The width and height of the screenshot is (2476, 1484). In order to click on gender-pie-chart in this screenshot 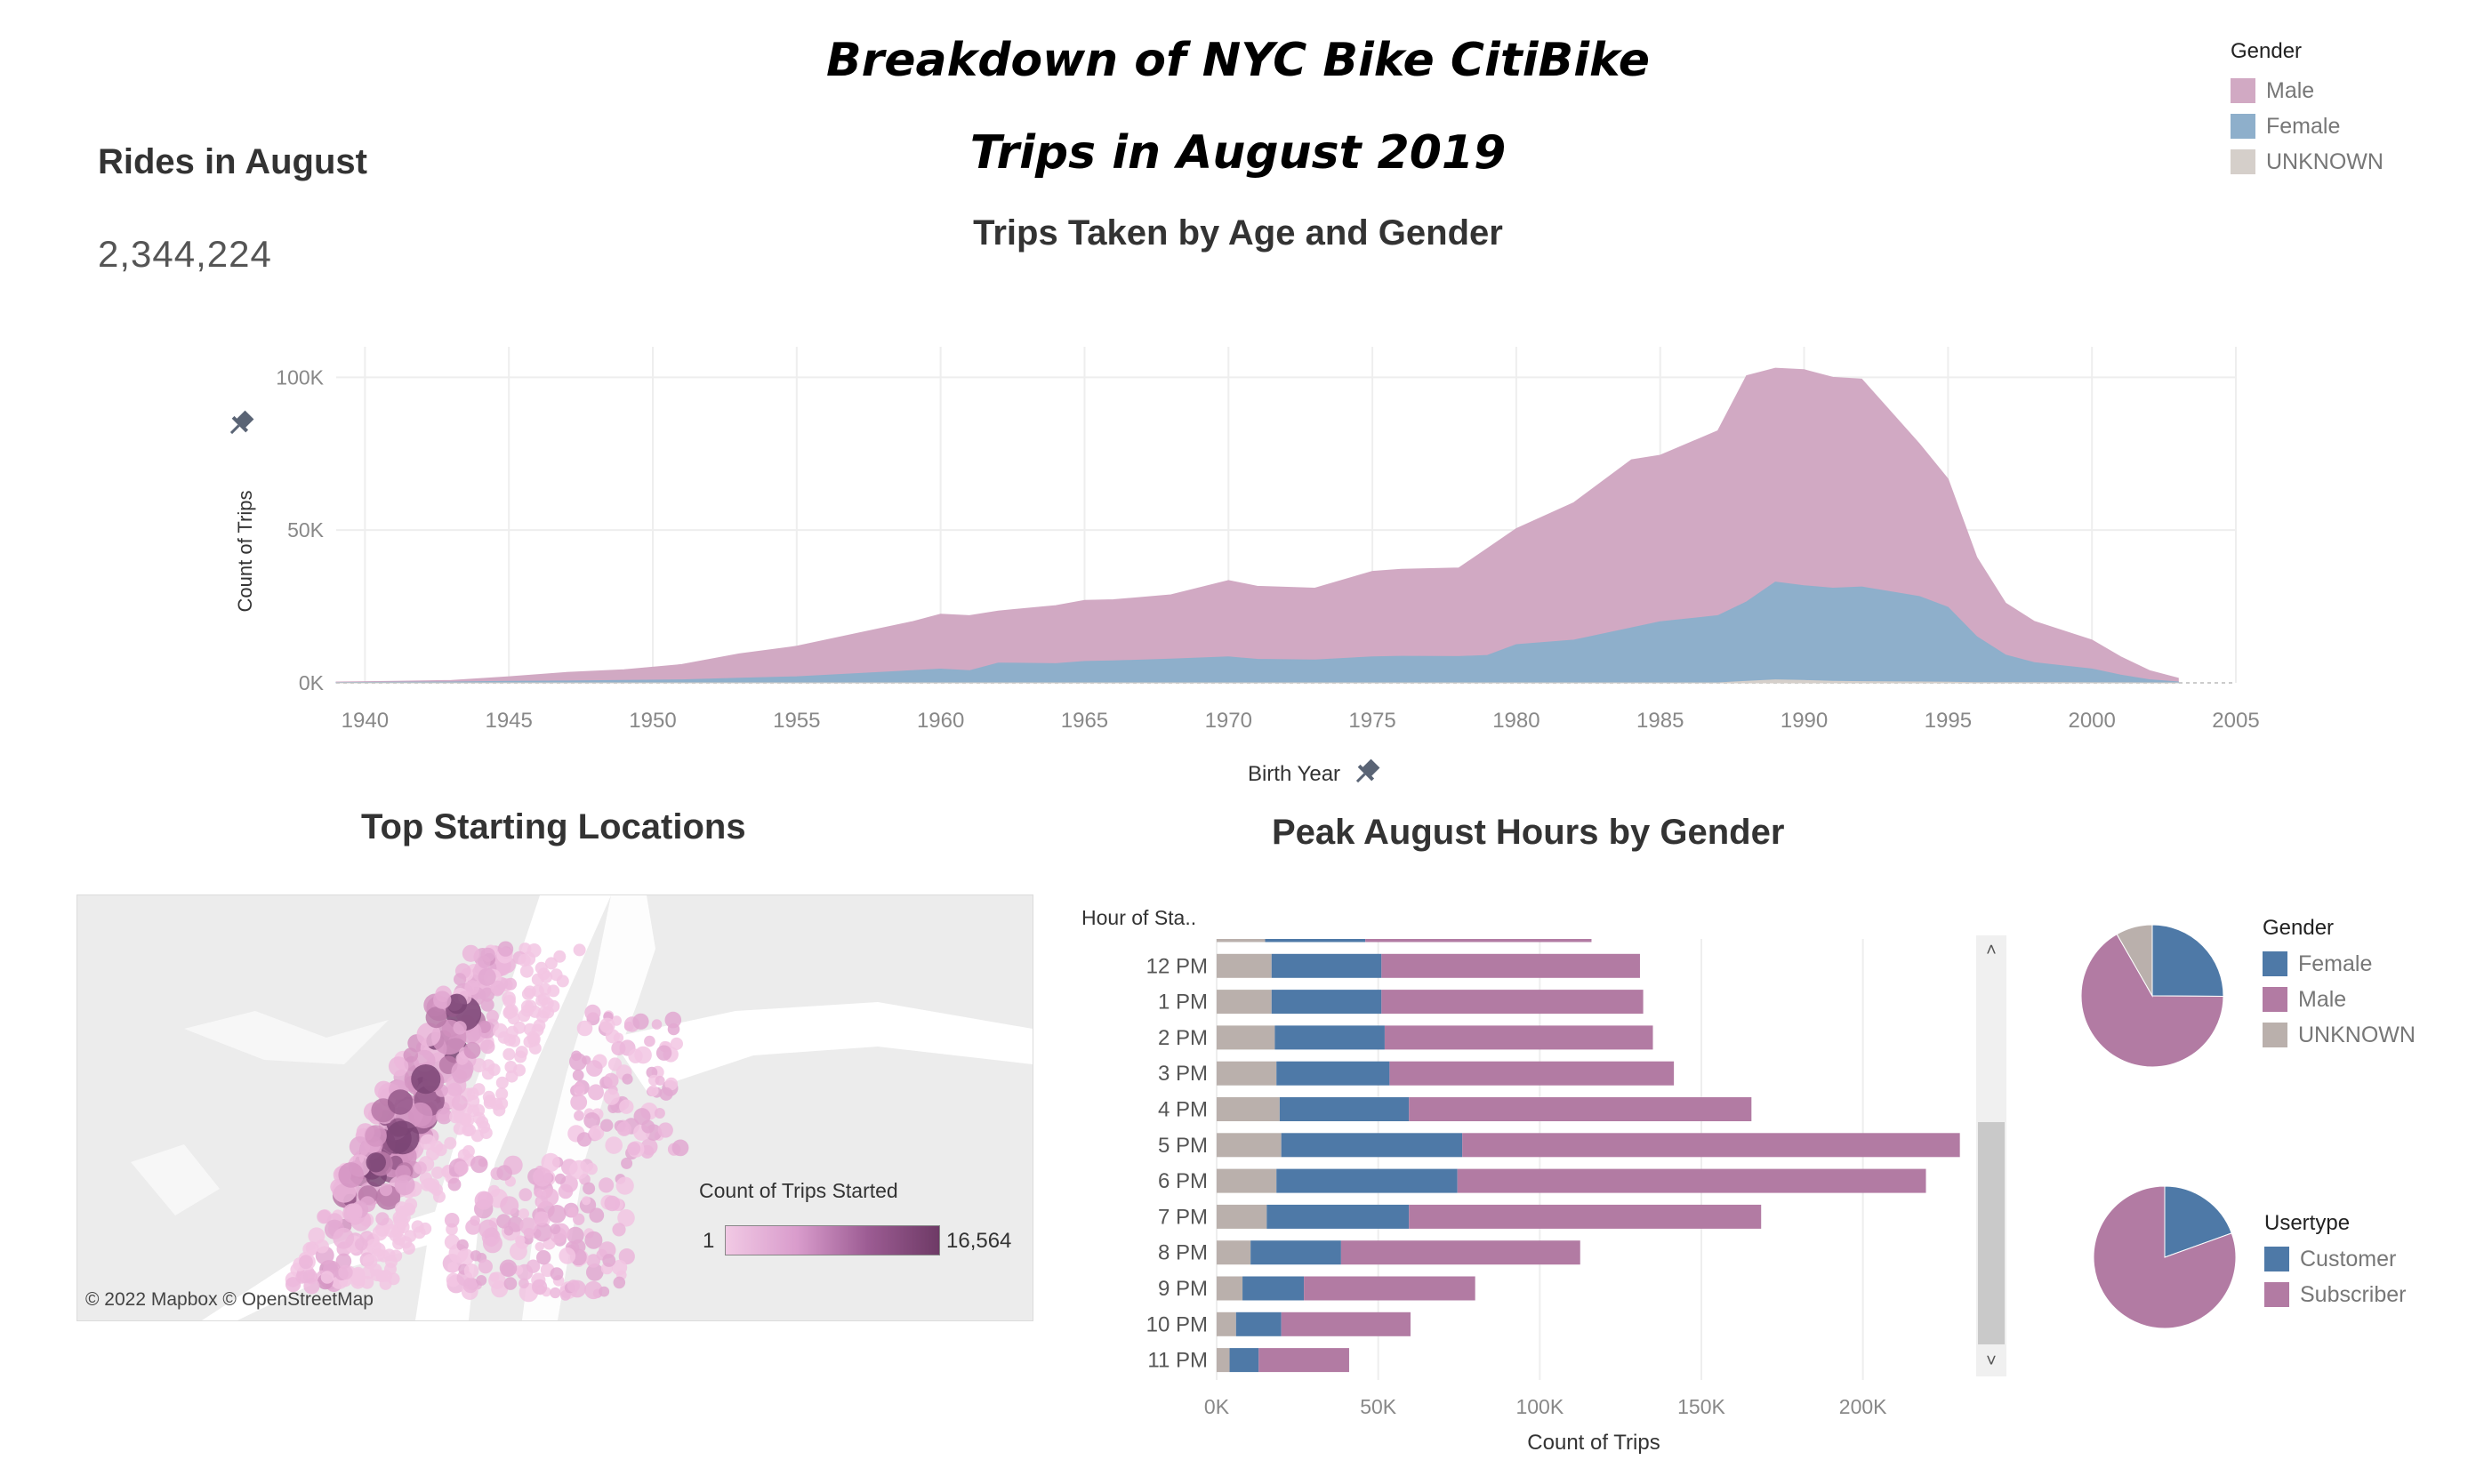, I will do `click(2152, 996)`.